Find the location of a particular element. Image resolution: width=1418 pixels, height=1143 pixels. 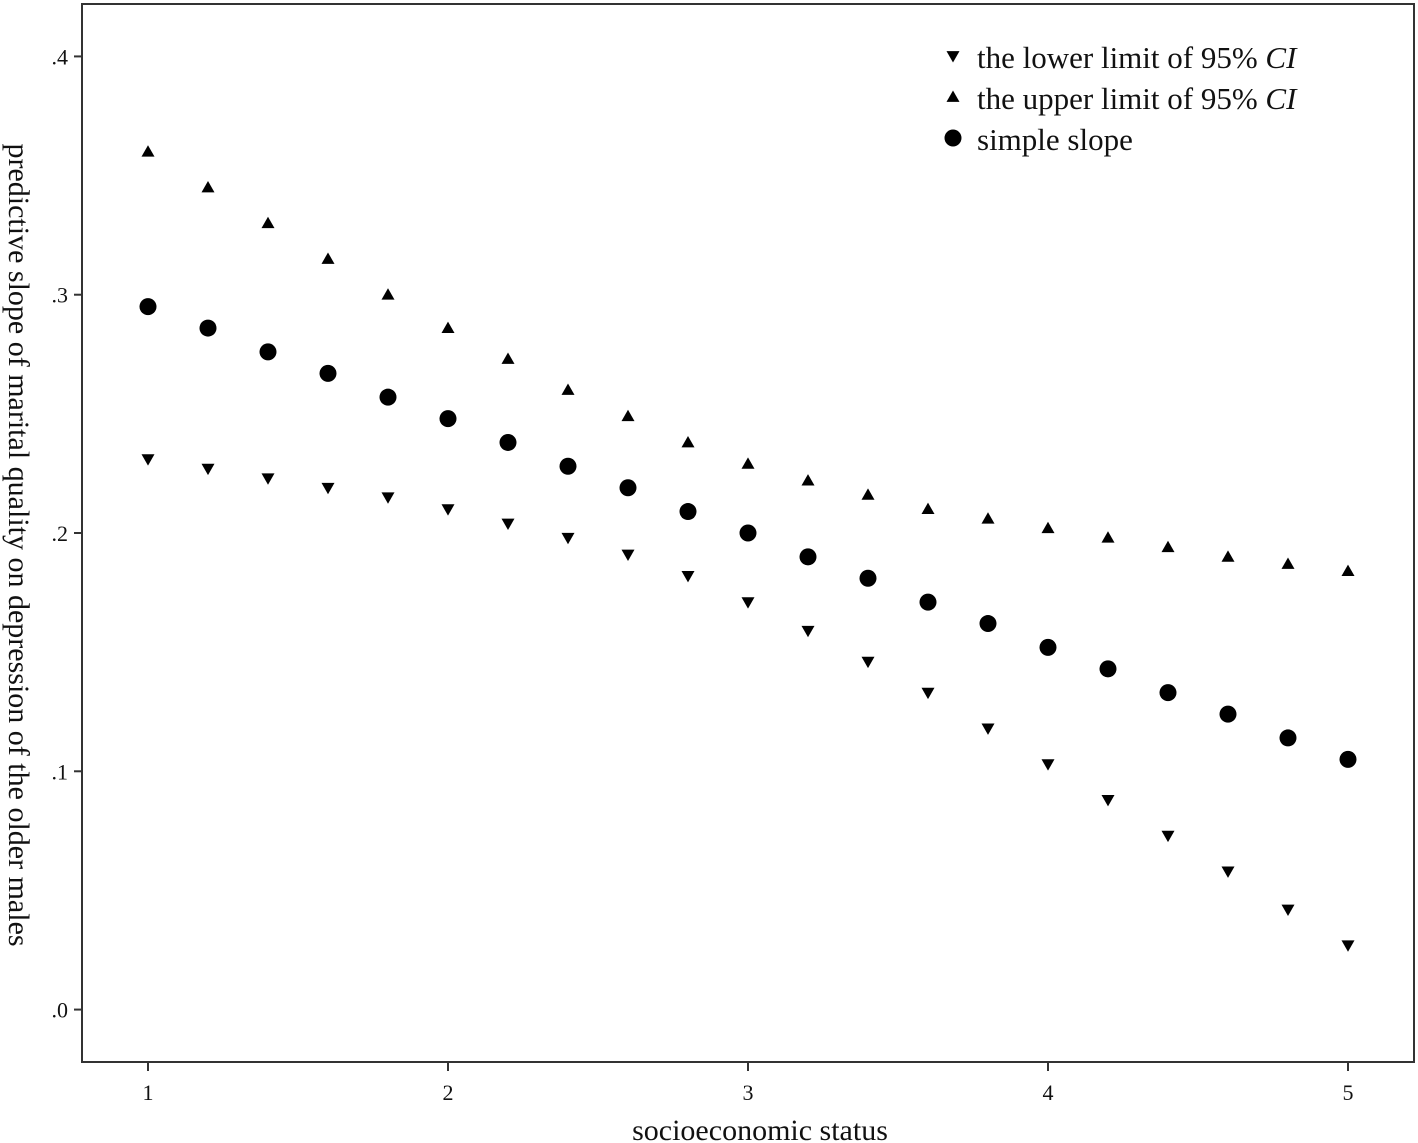

x-tick-label: 1 is located at coordinates (148, 1092).